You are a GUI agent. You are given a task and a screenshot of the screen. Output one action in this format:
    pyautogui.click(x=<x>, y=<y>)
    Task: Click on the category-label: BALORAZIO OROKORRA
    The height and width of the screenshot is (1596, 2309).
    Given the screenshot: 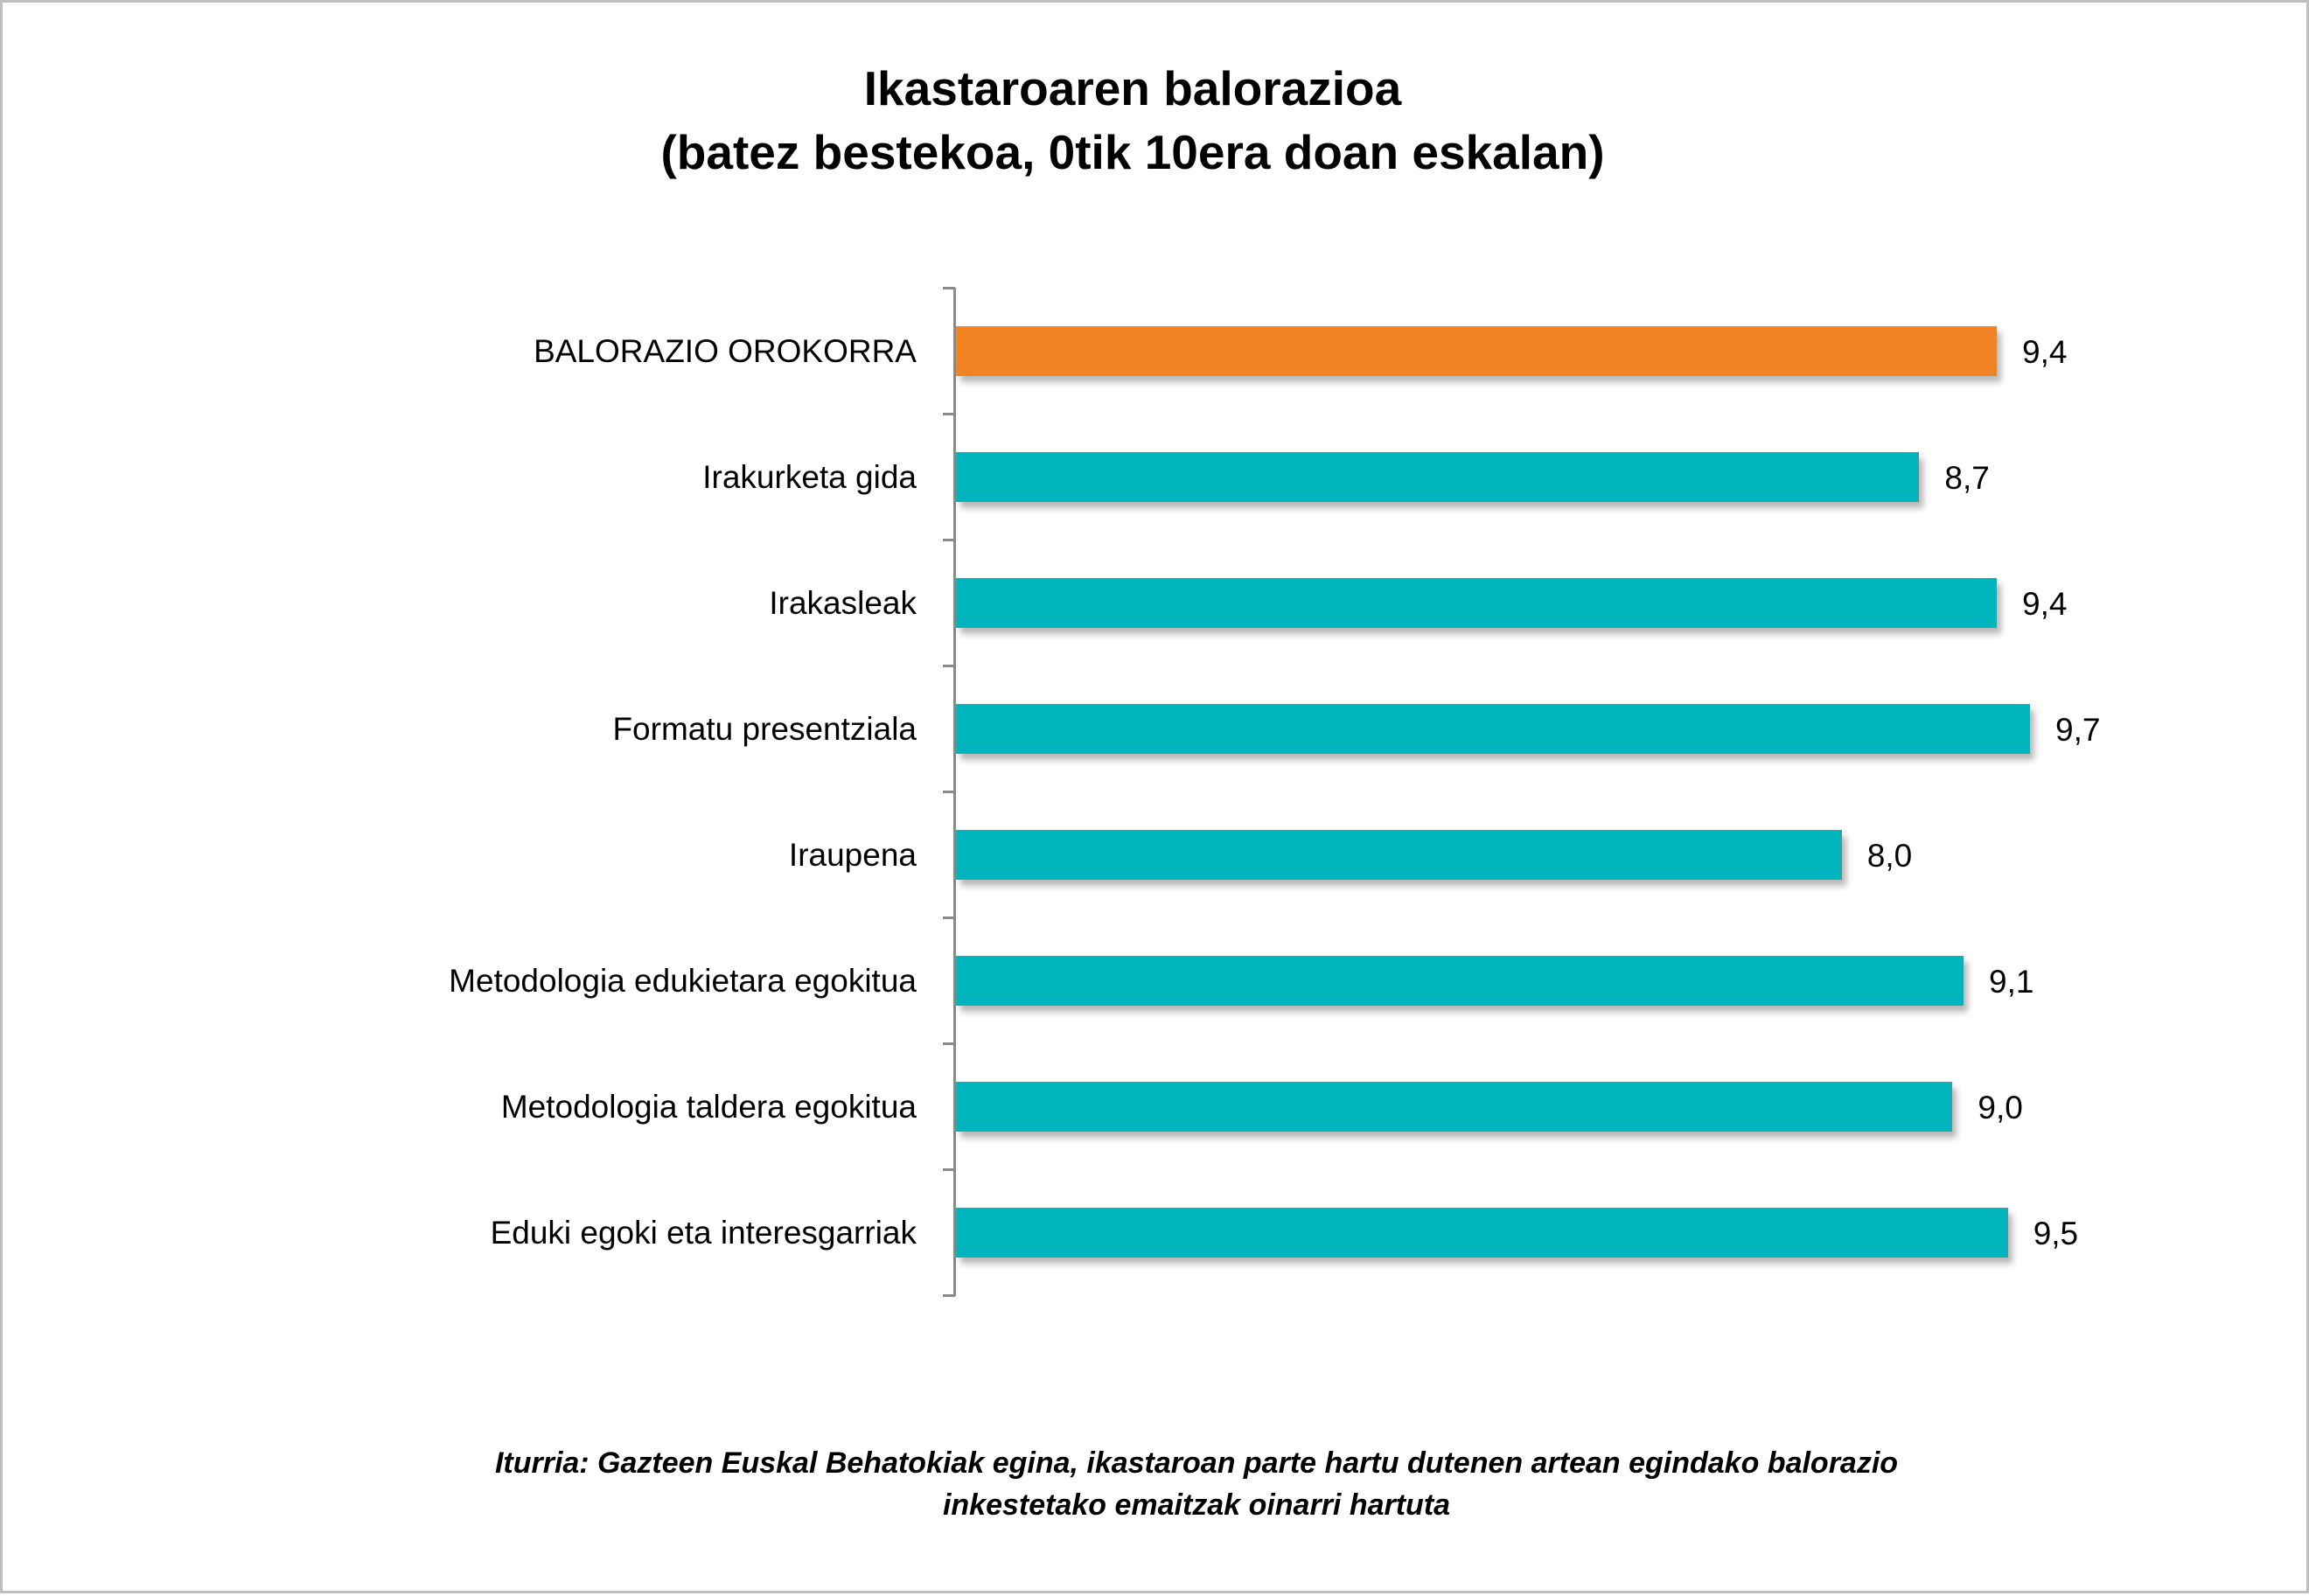 What is the action you would take?
    pyautogui.click(x=725, y=351)
    